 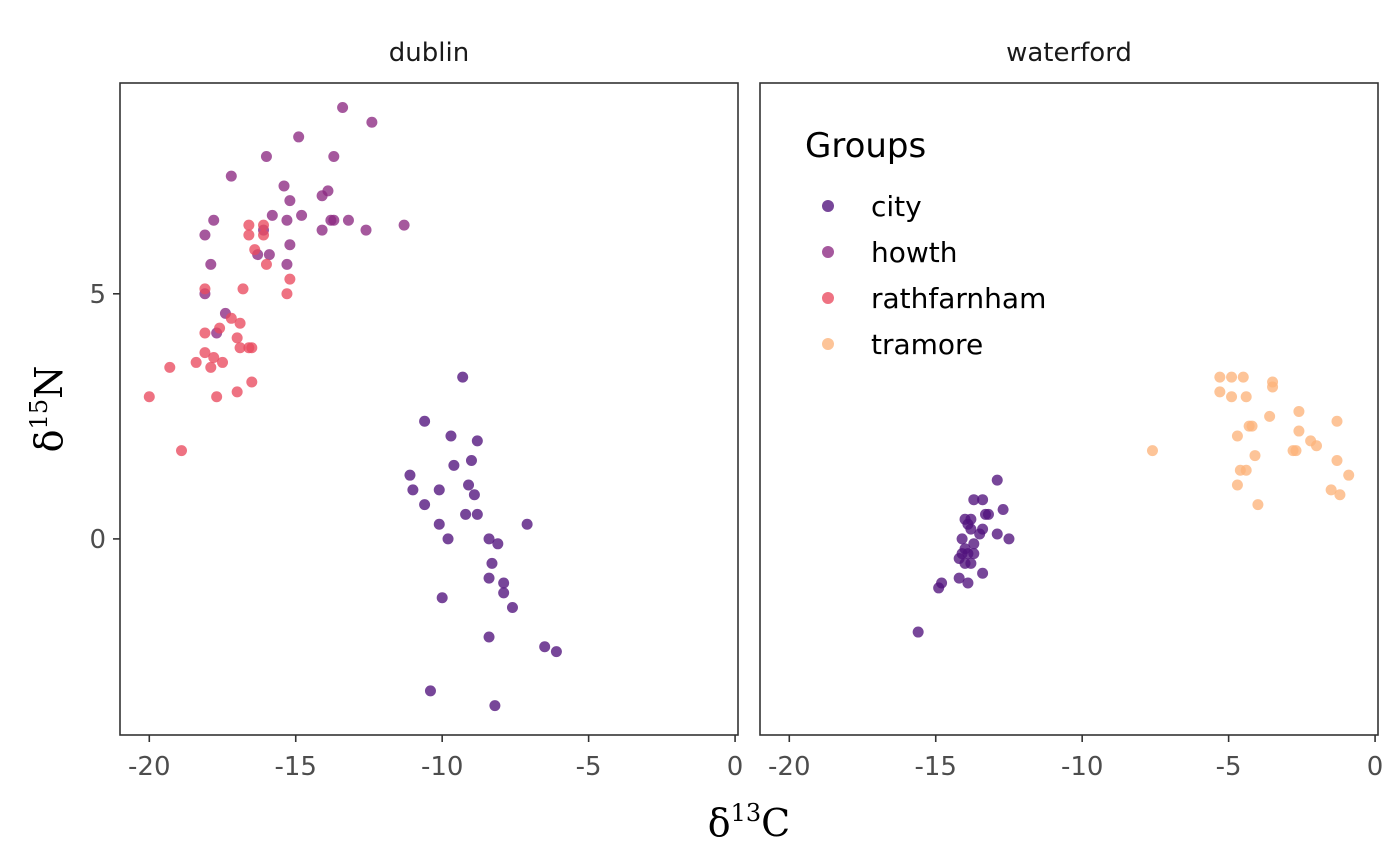 I want to click on x-tick-label: -15, so click(x=936, y=767).